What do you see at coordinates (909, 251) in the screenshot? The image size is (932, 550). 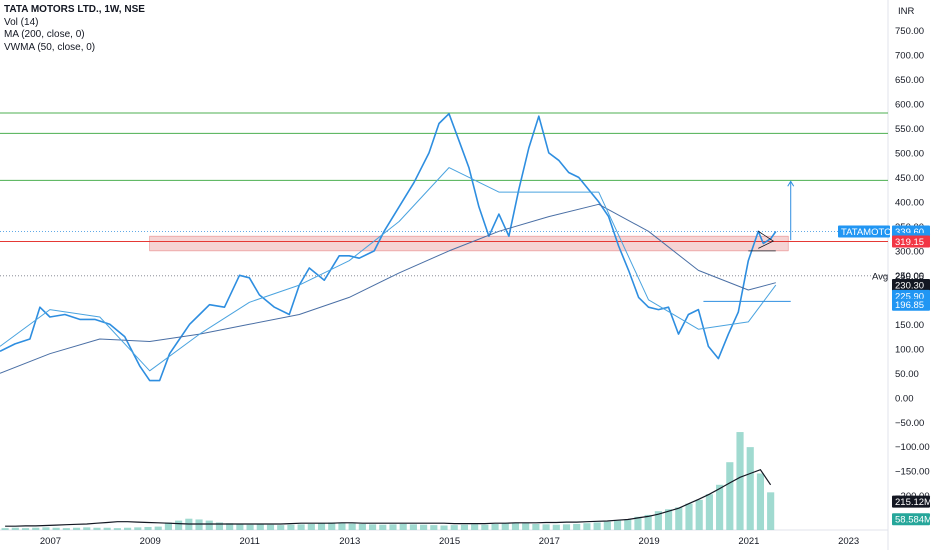 I see `price-tick-label: 300.00` at bounding box center [909, 251].